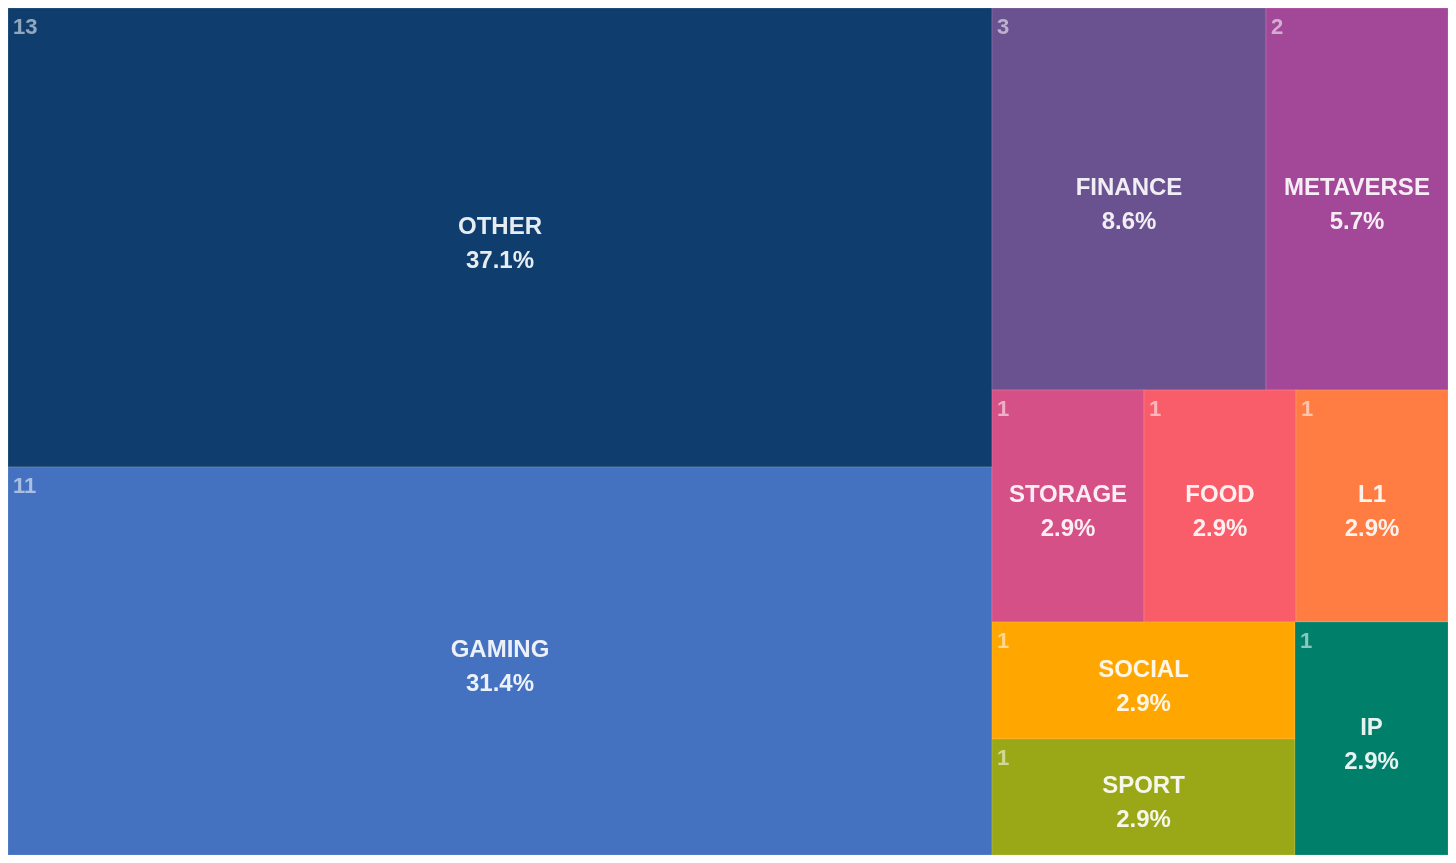 The height and width of the screenshot is (863, 1456). Describe the element at coordinates (1068, 493) in the screenshot. I see `category-label: STORAGE` at that location.